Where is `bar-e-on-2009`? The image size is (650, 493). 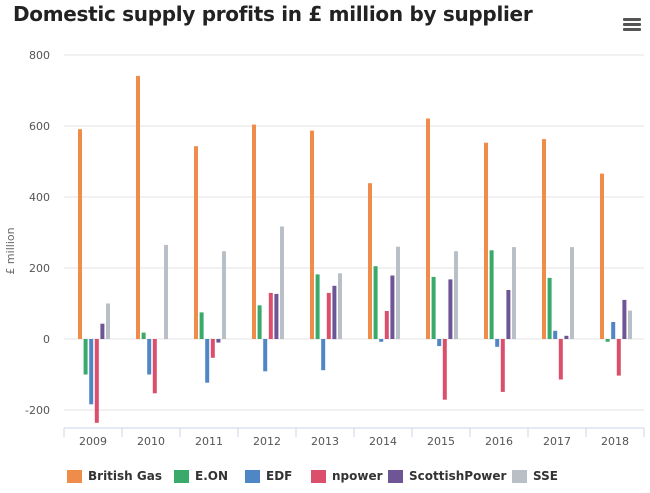
bar-e-on-2009 is located at coordinates (85, 357).